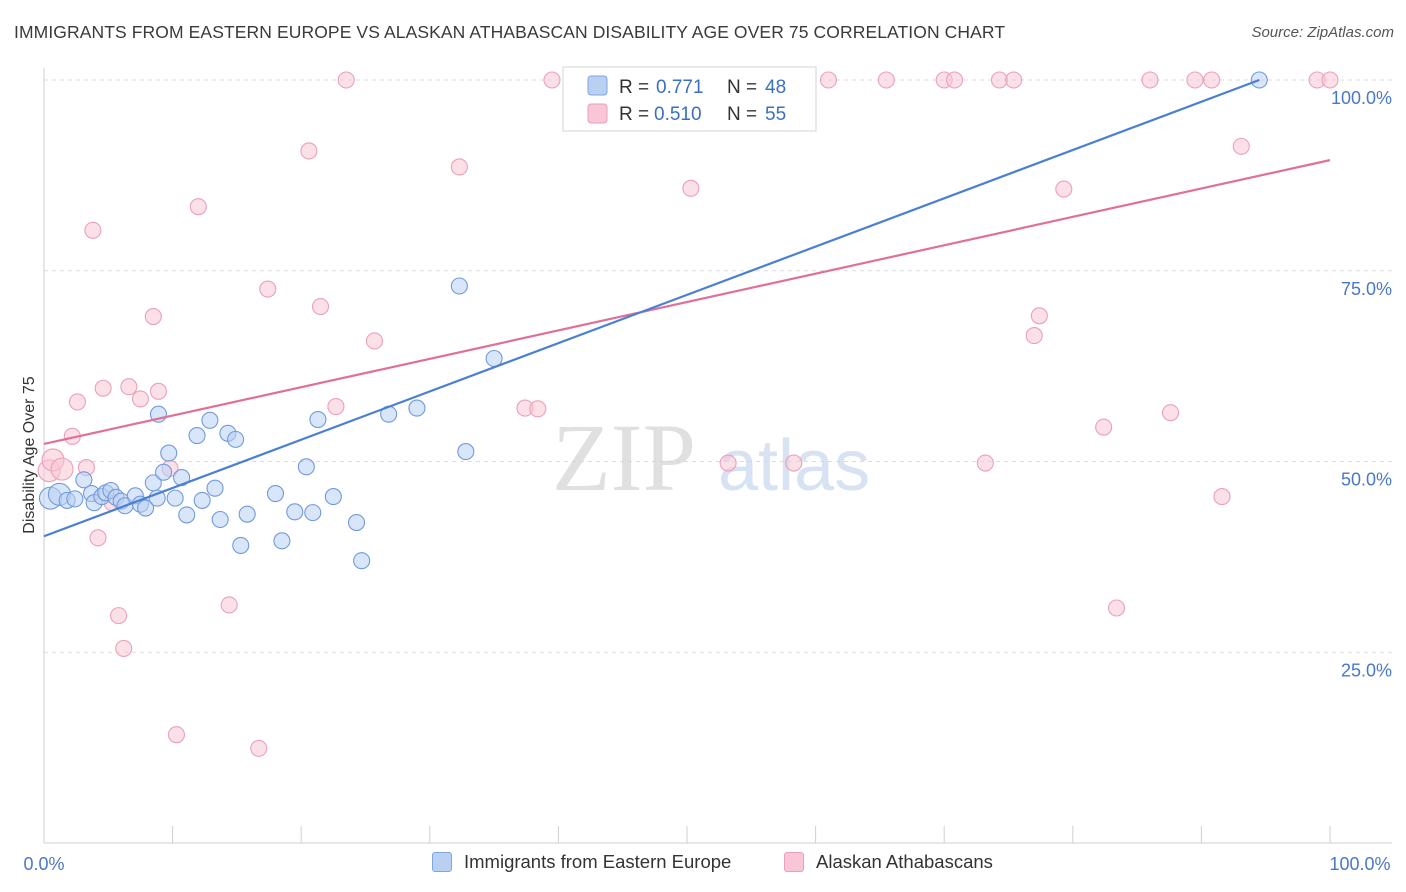 Image resolution: width=1406 pixels, height=892 pixels. What do you see at coordinates (442, 862) in the screenshot?
I see `bottom-legend-swatch-series1` at bounding box center [442, 862].